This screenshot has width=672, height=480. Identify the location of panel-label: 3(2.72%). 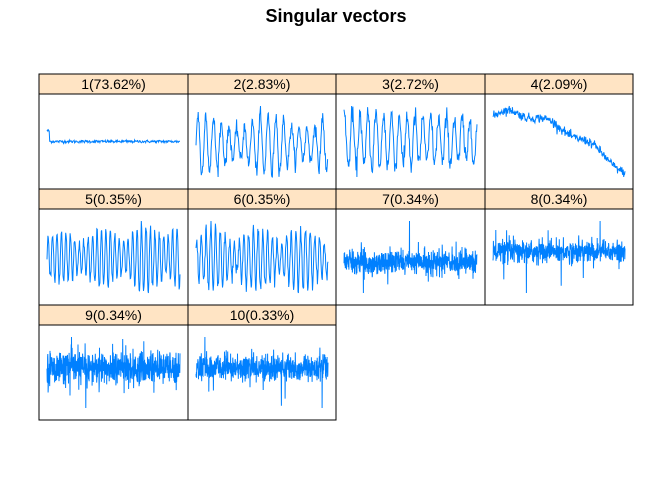
(410, 84).